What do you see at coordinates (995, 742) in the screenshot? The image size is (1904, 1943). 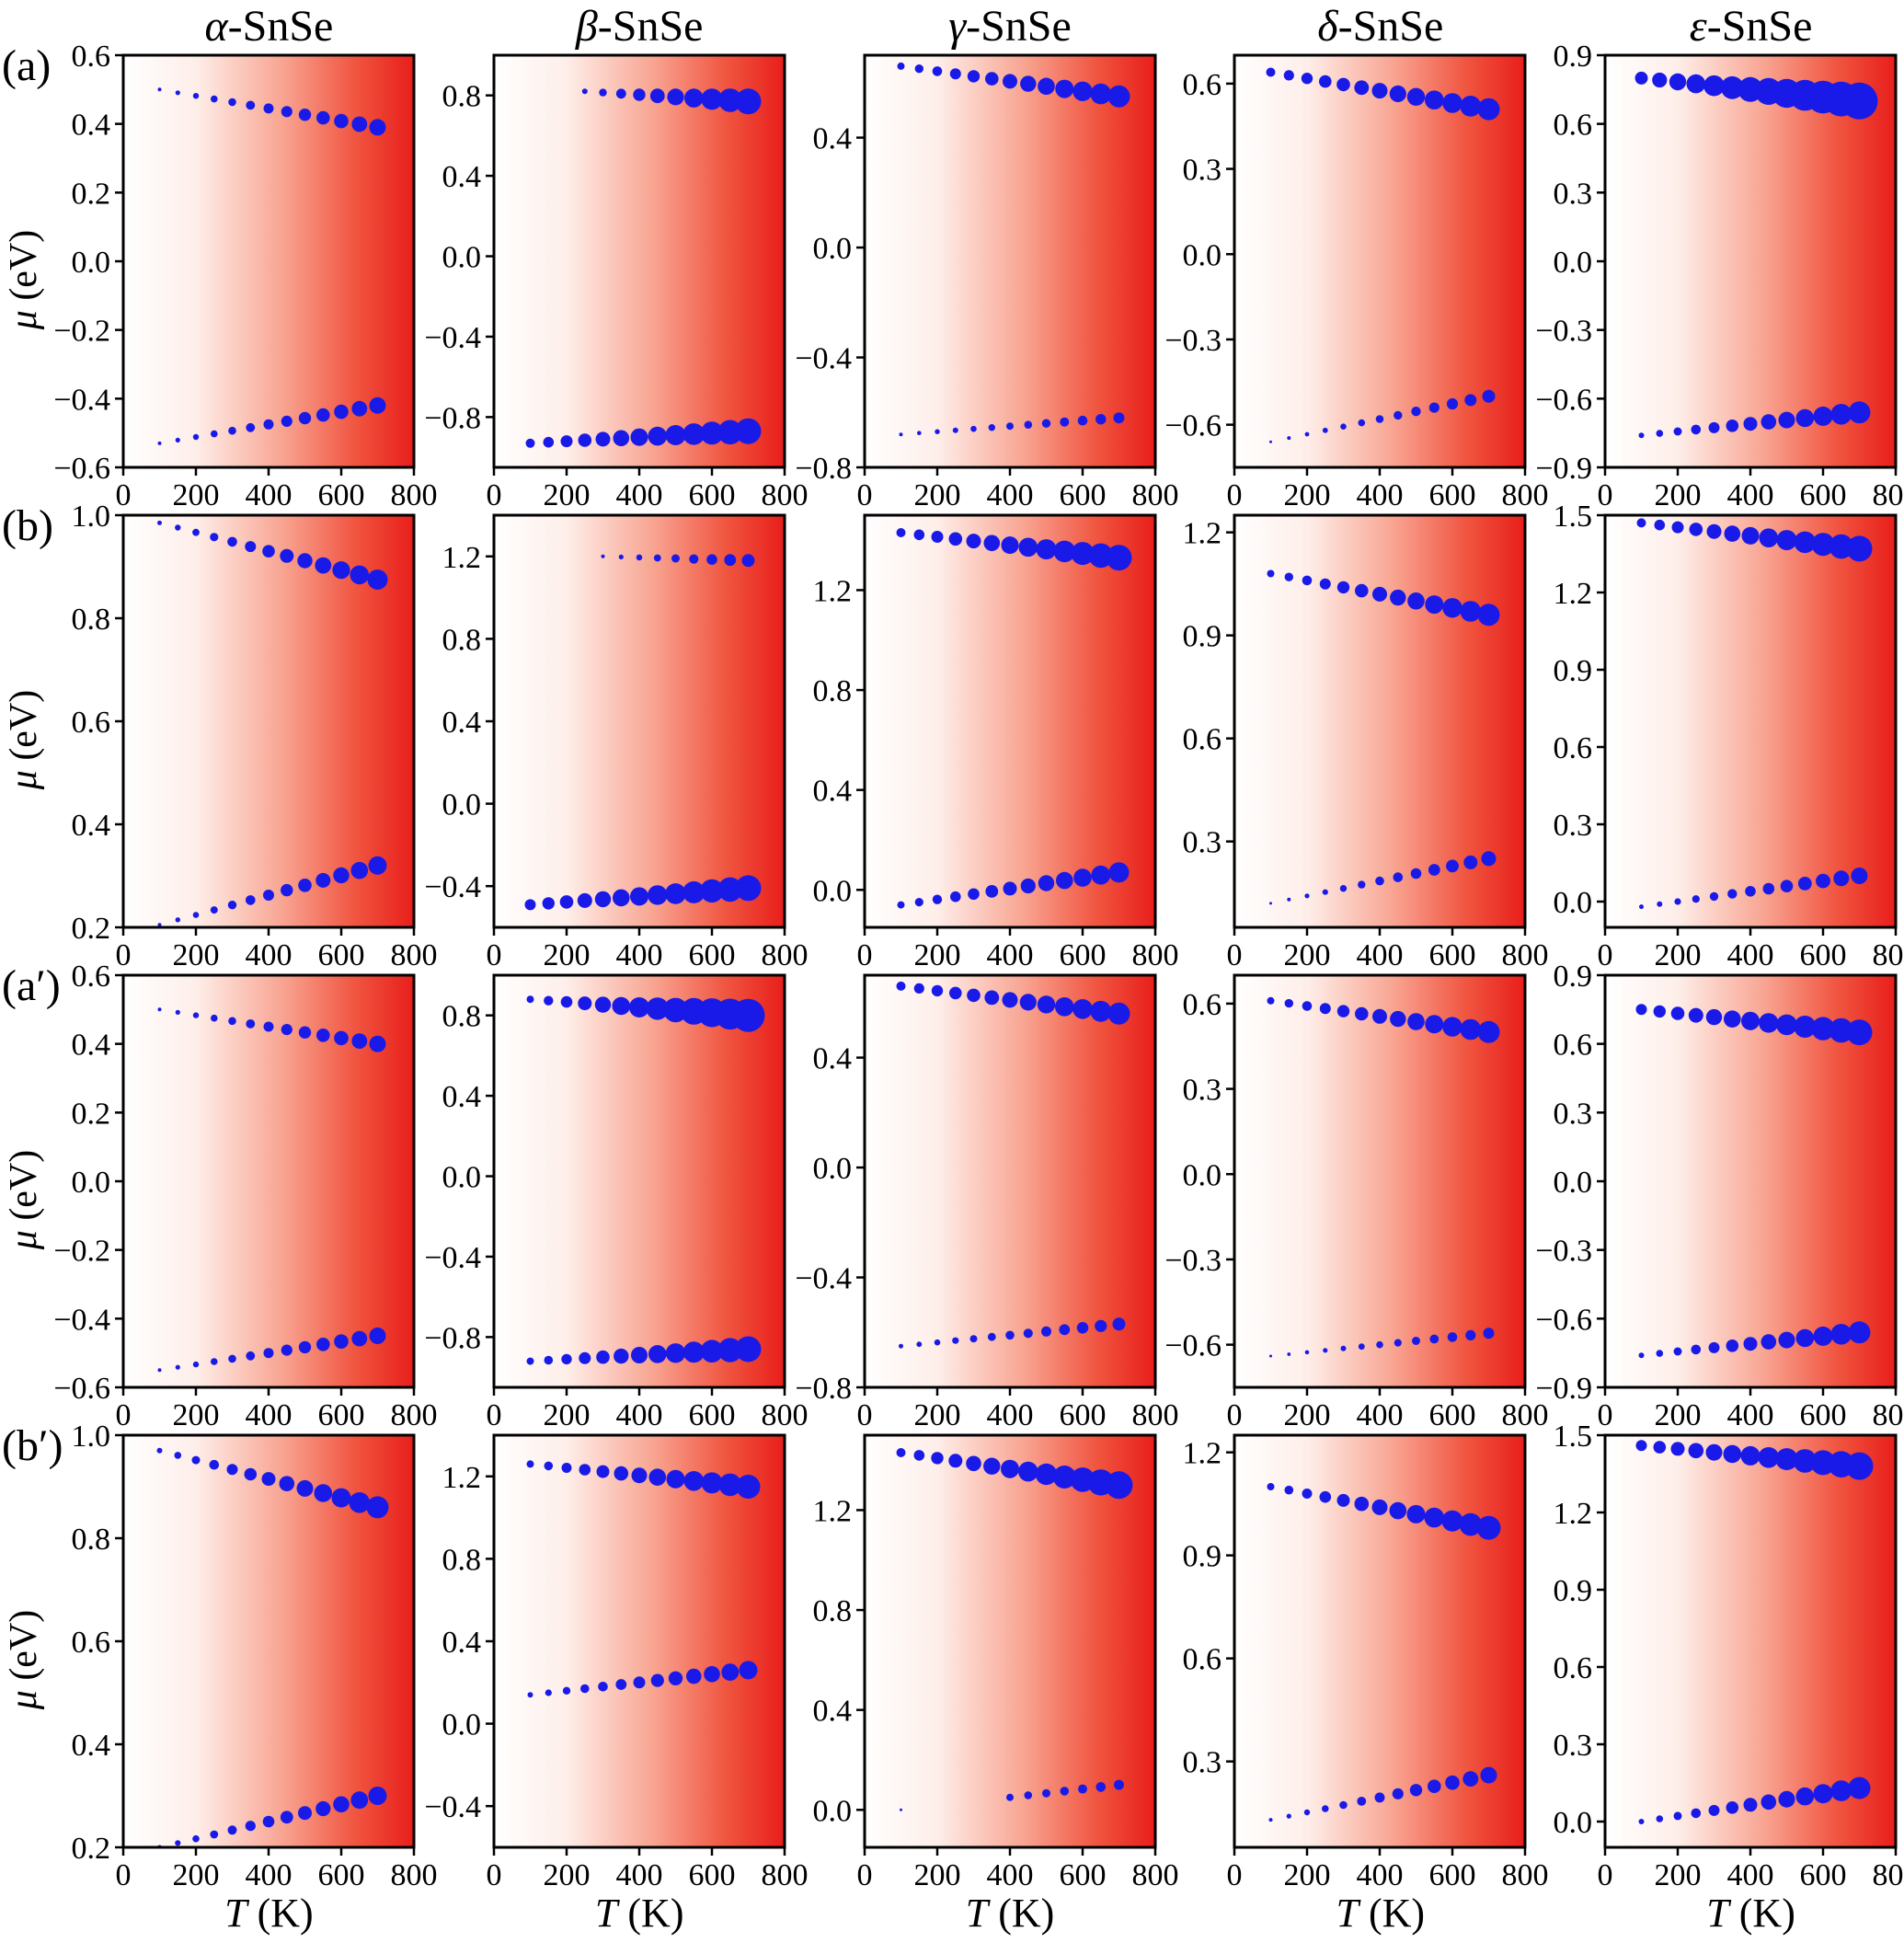 I see `panel-plot: 0 200 400 600 800 1.2 0.8 0.4 0.0` at bounding box center [995, 742].